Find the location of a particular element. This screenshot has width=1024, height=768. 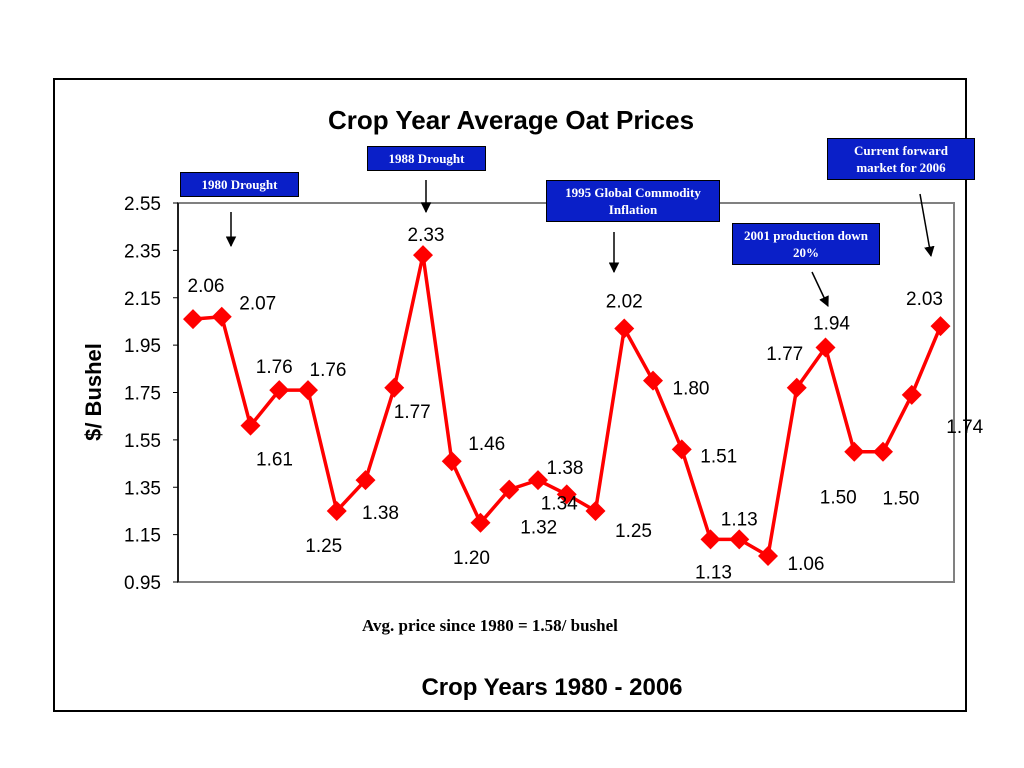

data-label: 1.46 is located at coordinates (486, 444).